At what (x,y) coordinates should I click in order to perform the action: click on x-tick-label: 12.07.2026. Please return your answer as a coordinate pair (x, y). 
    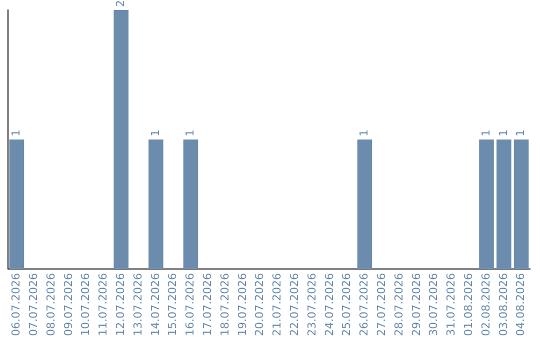
    Looking at the image, I should click on (120, 304).